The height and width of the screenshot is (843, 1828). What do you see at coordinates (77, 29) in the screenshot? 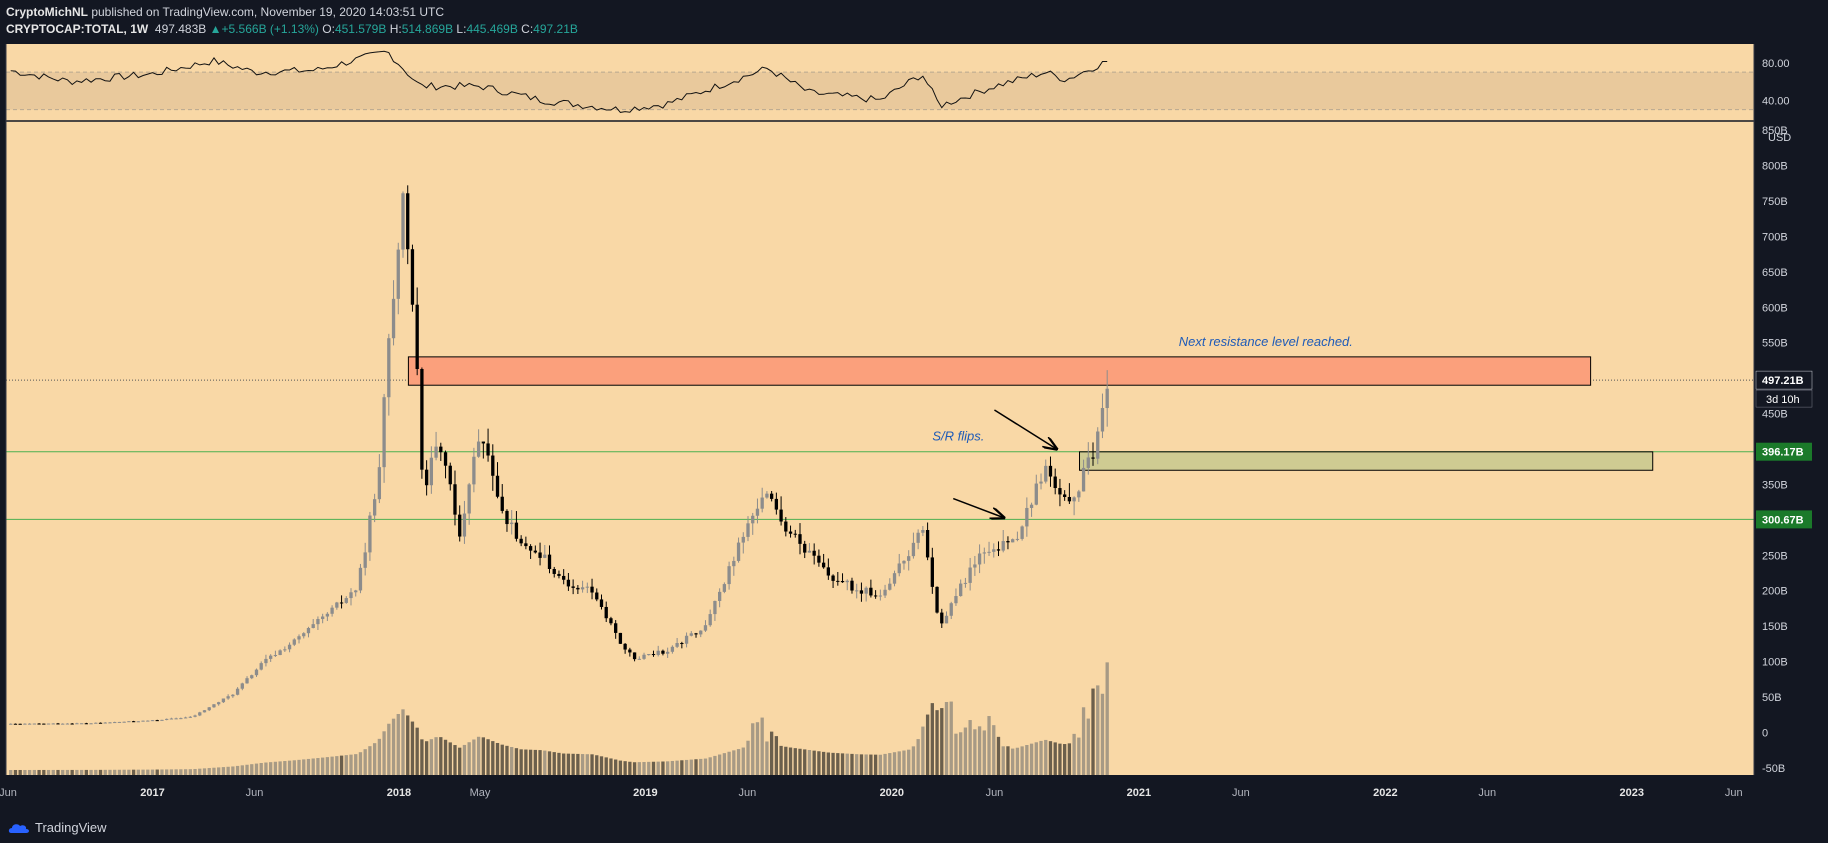
I see `symbol-label: CRYPTOCAP:TOTAL, 1W` at bounding box center [77, 29].